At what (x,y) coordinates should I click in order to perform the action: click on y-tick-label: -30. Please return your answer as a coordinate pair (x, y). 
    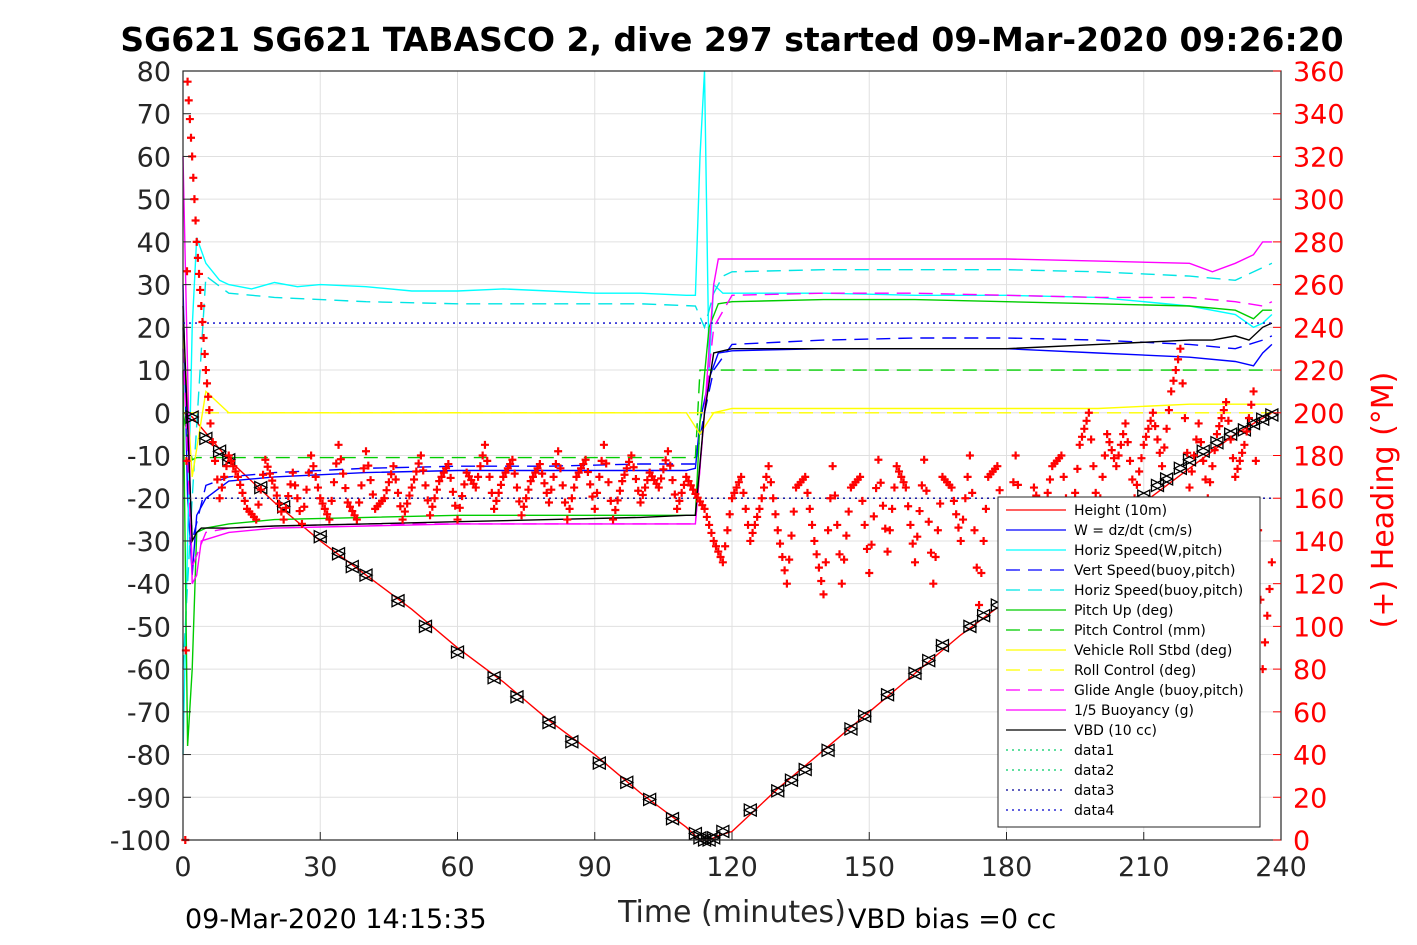
    Looking at the image, I should click on (149, 542).